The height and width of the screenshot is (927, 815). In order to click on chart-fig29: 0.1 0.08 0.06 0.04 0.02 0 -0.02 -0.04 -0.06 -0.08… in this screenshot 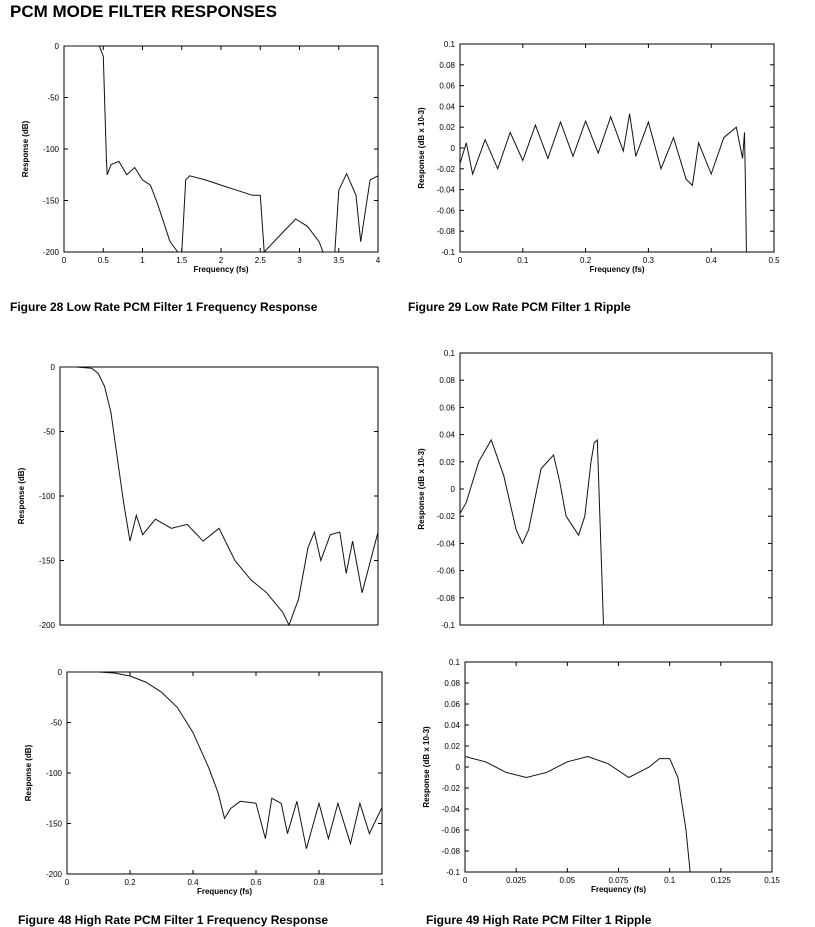, I will do `click(598, 157)`.